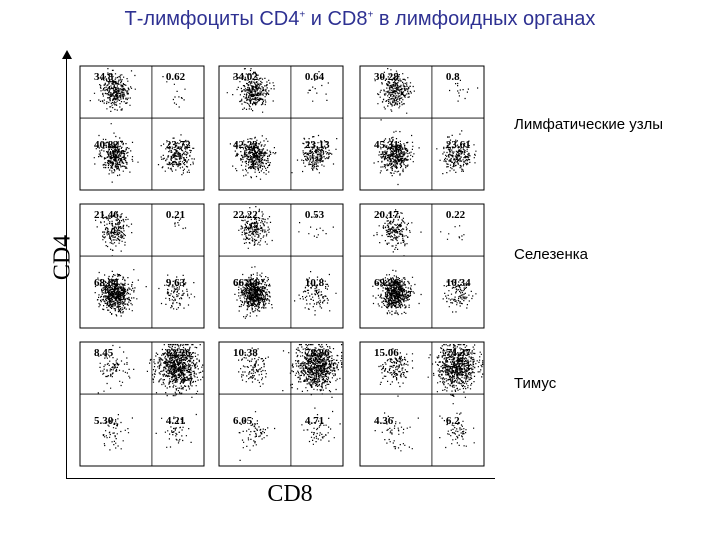 This screenshot has height=540, width=720. I want to click on title-middle: и CD8, so click(336, 19).